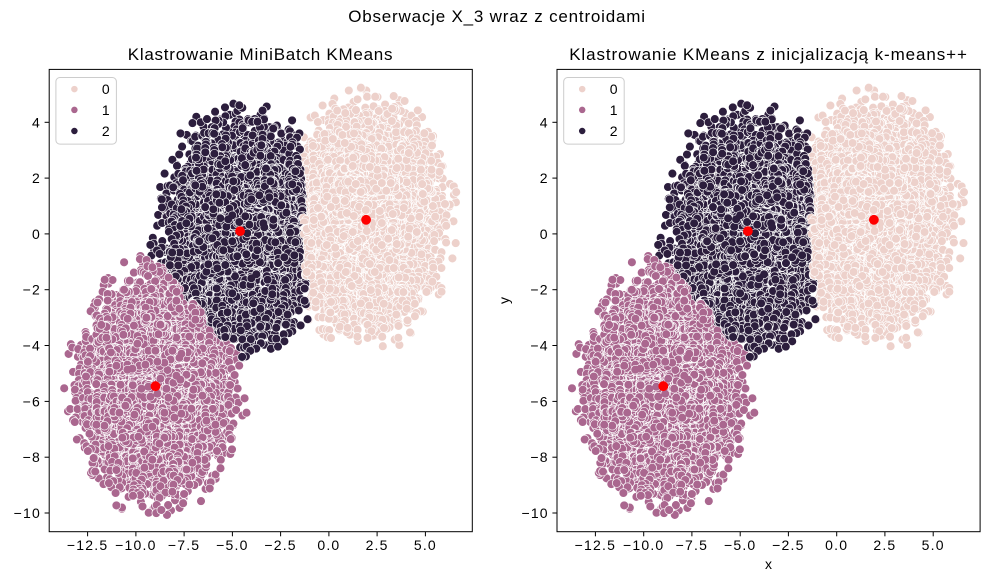  I want to click on svg-text: Klastrowanie MiniBatch KMeans, so click(261, 54).